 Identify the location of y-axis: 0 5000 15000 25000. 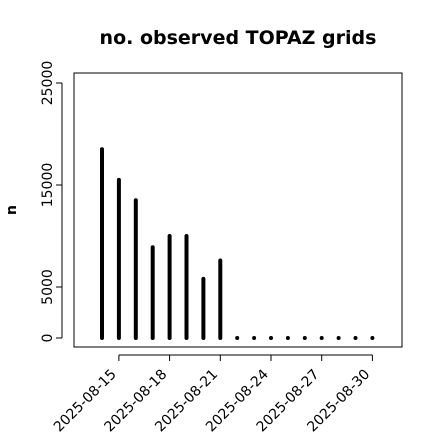
(51, 202).